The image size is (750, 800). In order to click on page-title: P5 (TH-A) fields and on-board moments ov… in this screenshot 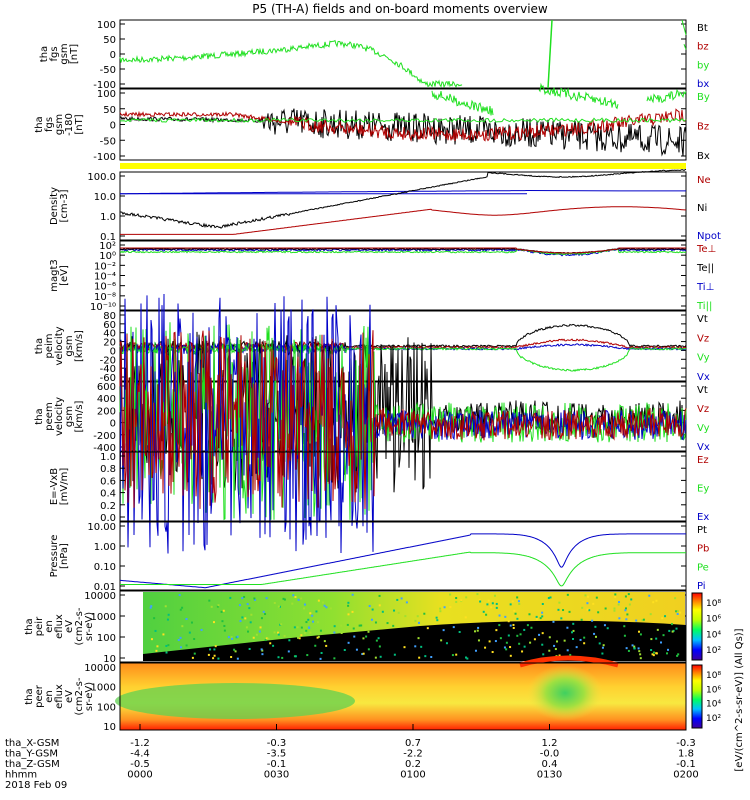, I will do `click(400, 9)`.